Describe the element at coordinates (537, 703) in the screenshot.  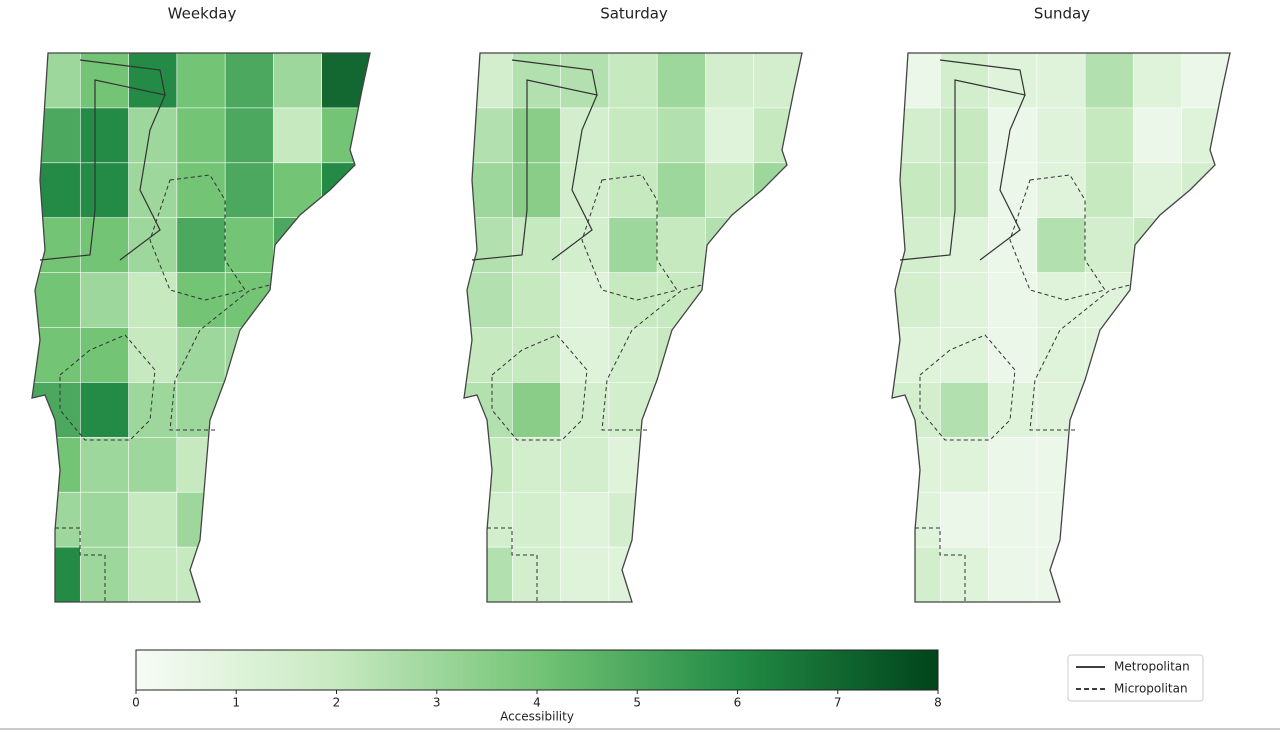
I see `colorbar-tick-label: 4` at that location.